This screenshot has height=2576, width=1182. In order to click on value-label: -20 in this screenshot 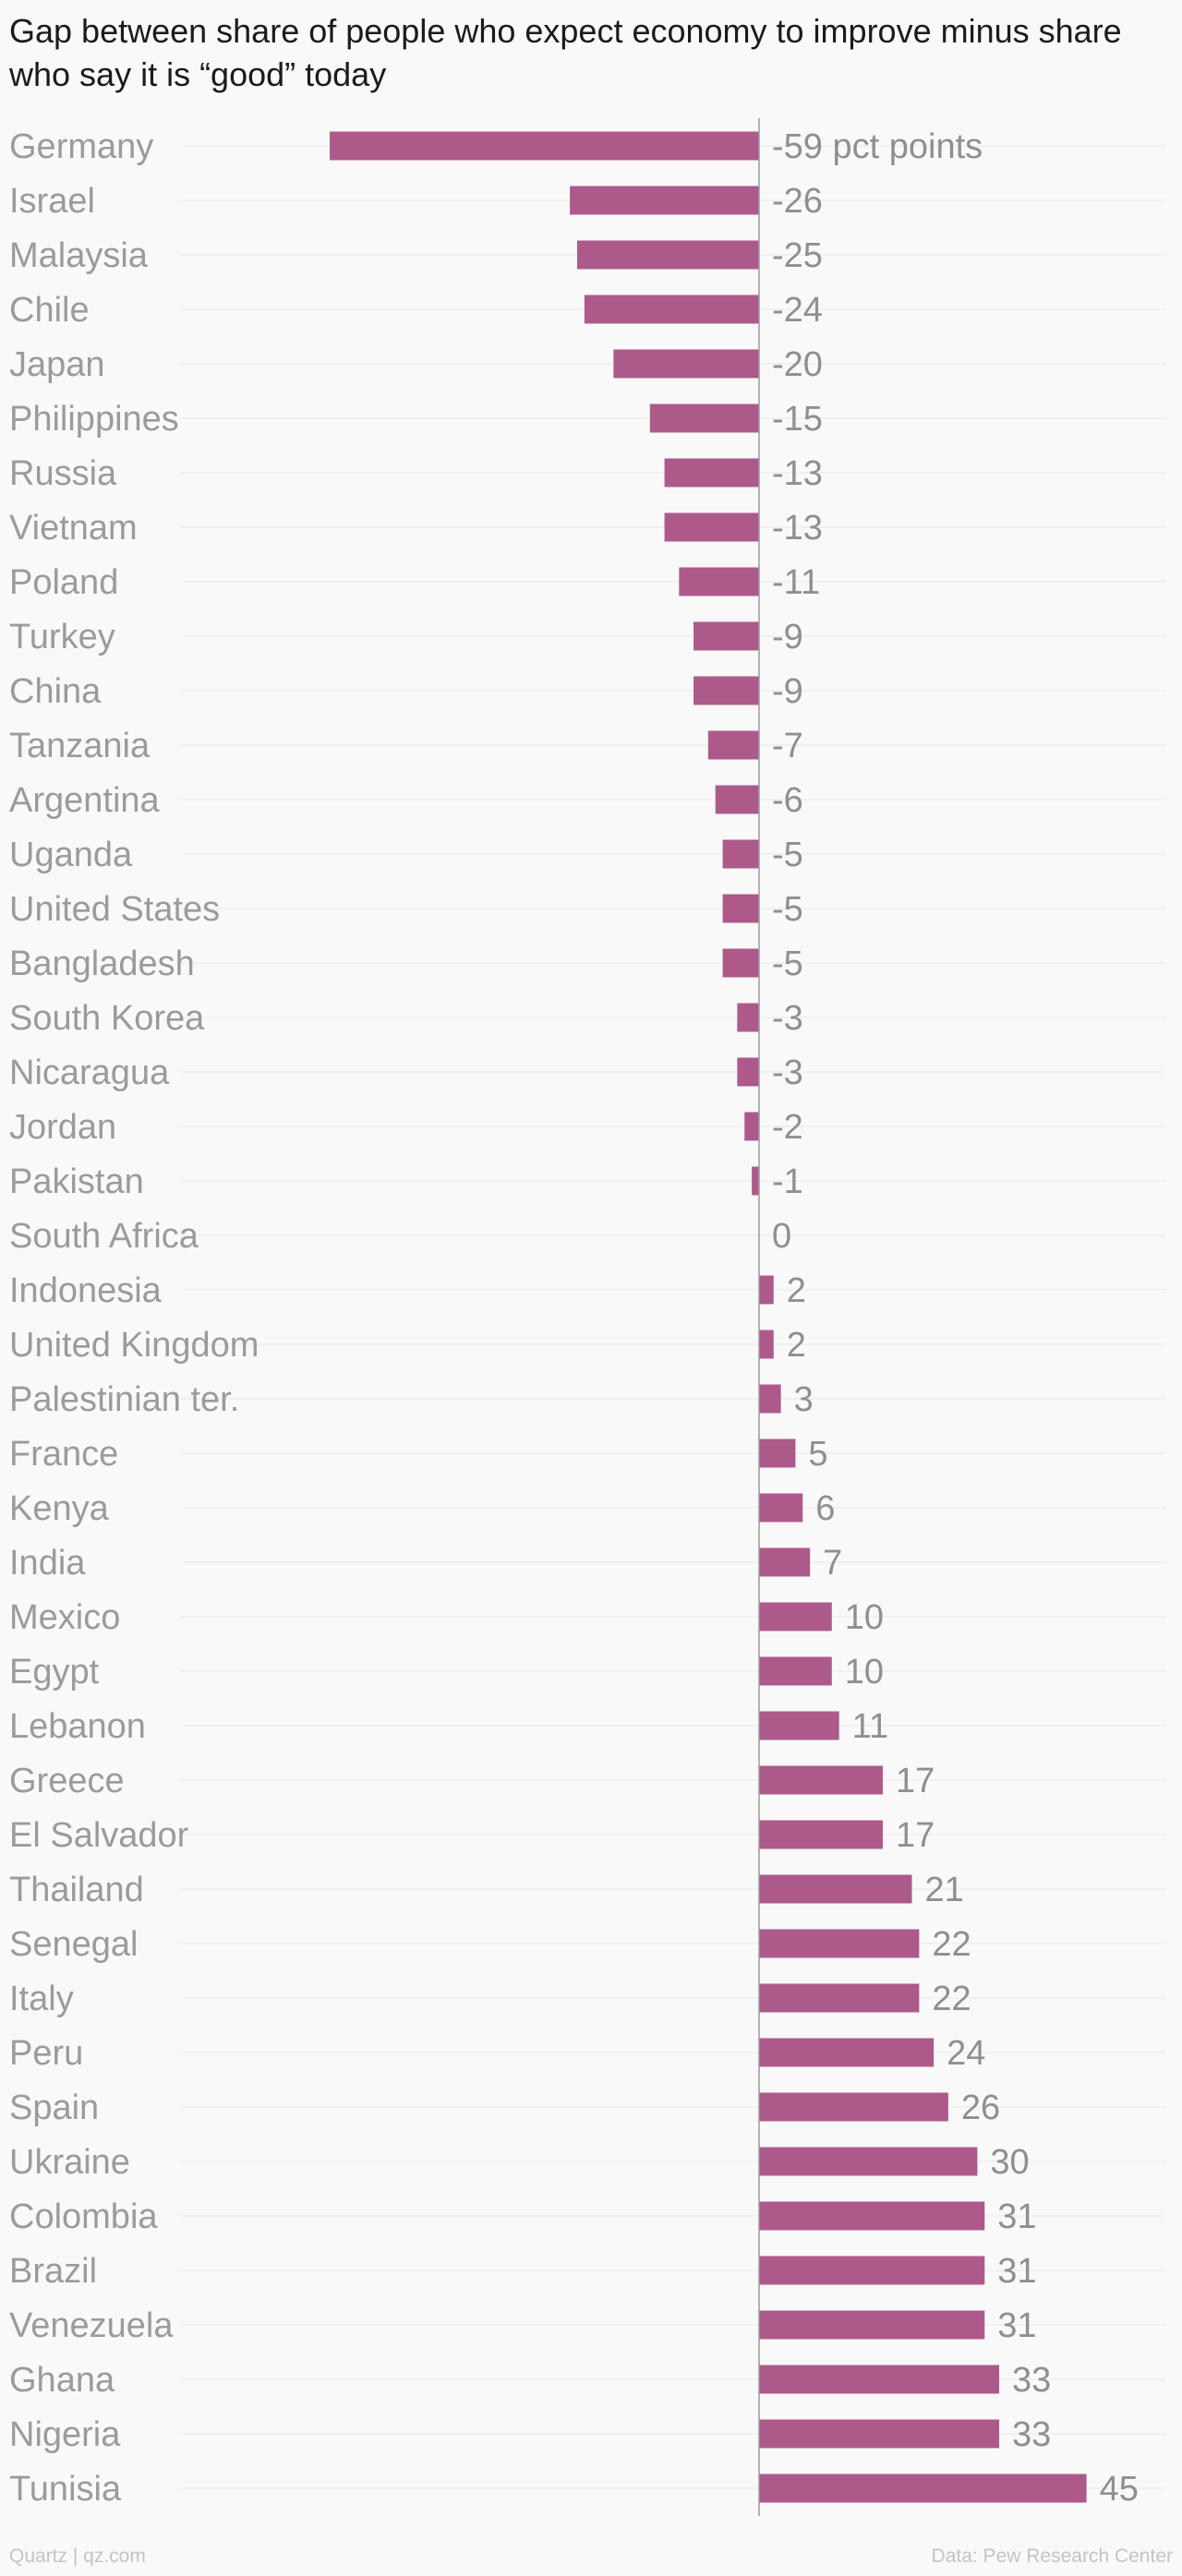, I will do `click(797, 364)`.